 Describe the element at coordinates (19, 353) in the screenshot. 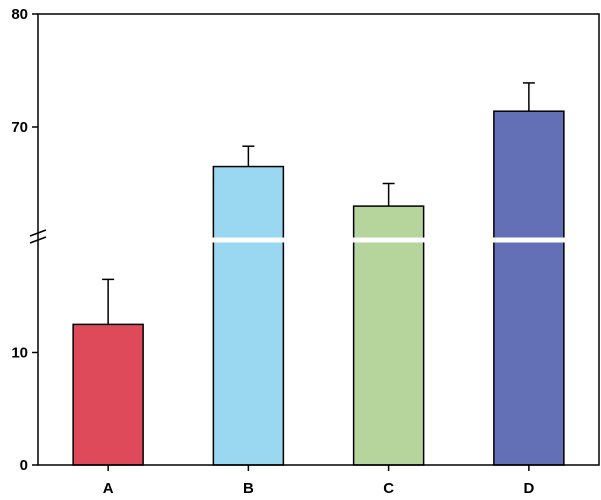

I see `y-tick-label-10: 10` at that location.